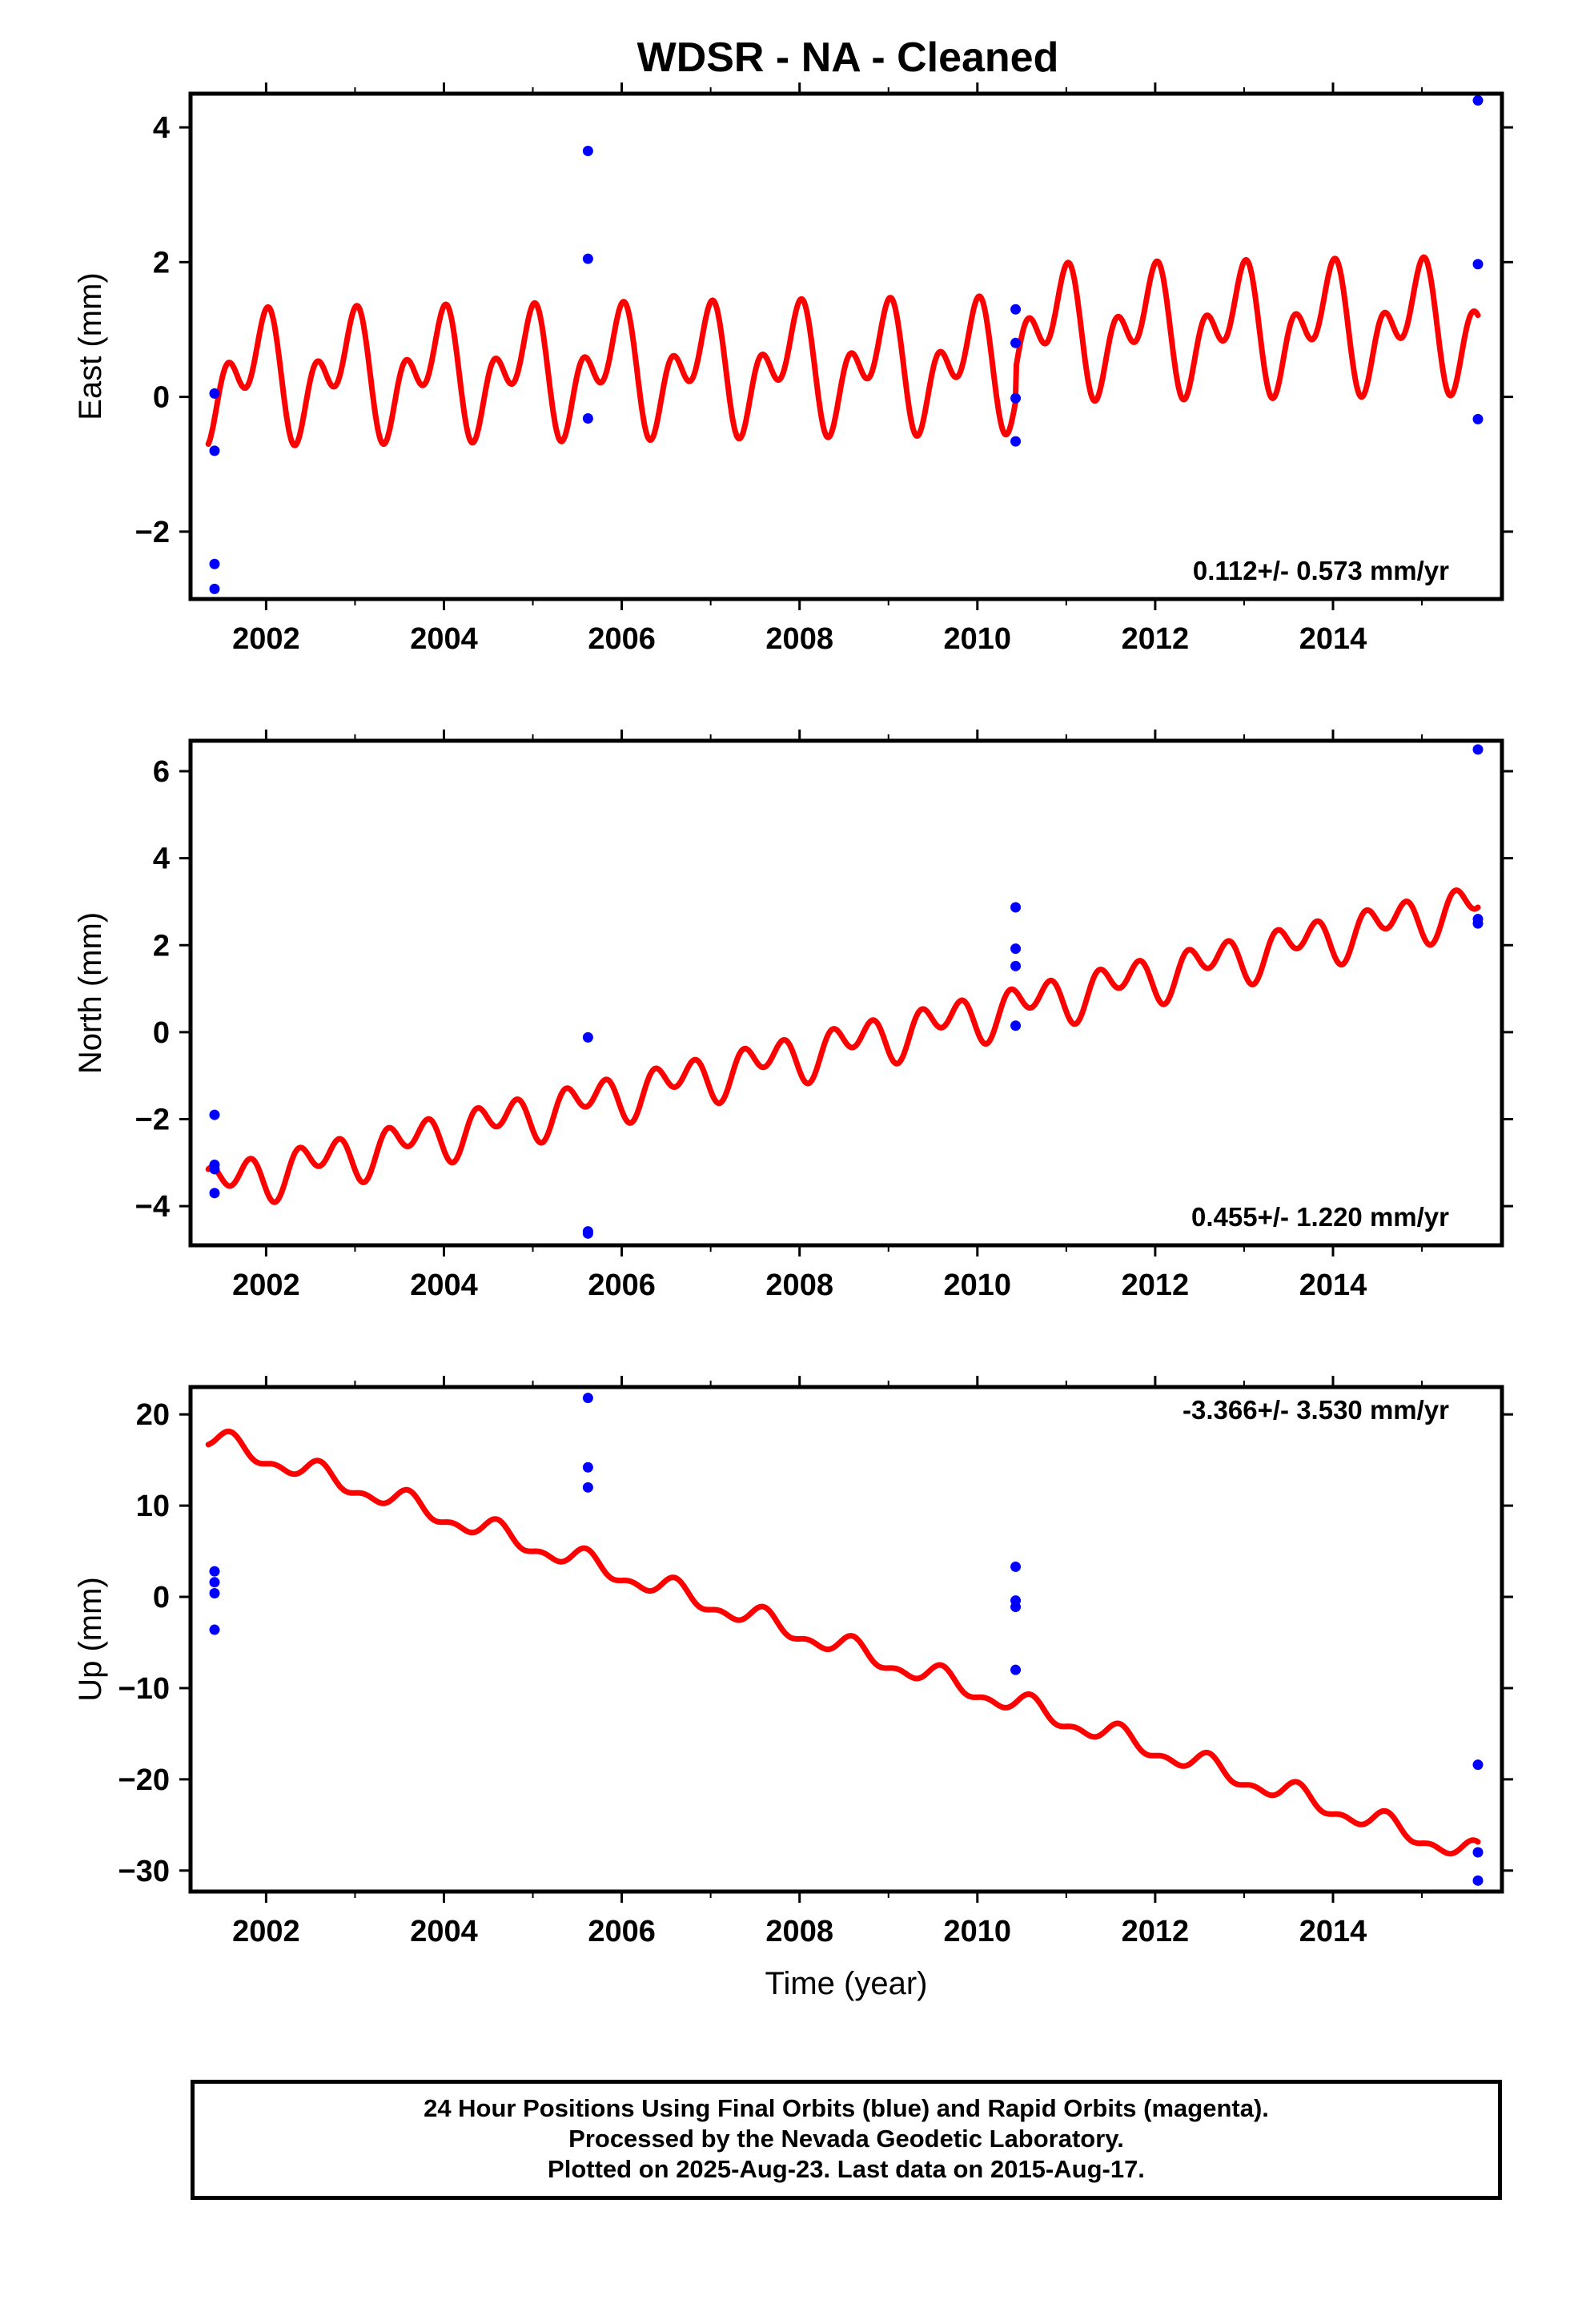  I want to click on panel-east-xtick-label: 2010, so click(978, 639).